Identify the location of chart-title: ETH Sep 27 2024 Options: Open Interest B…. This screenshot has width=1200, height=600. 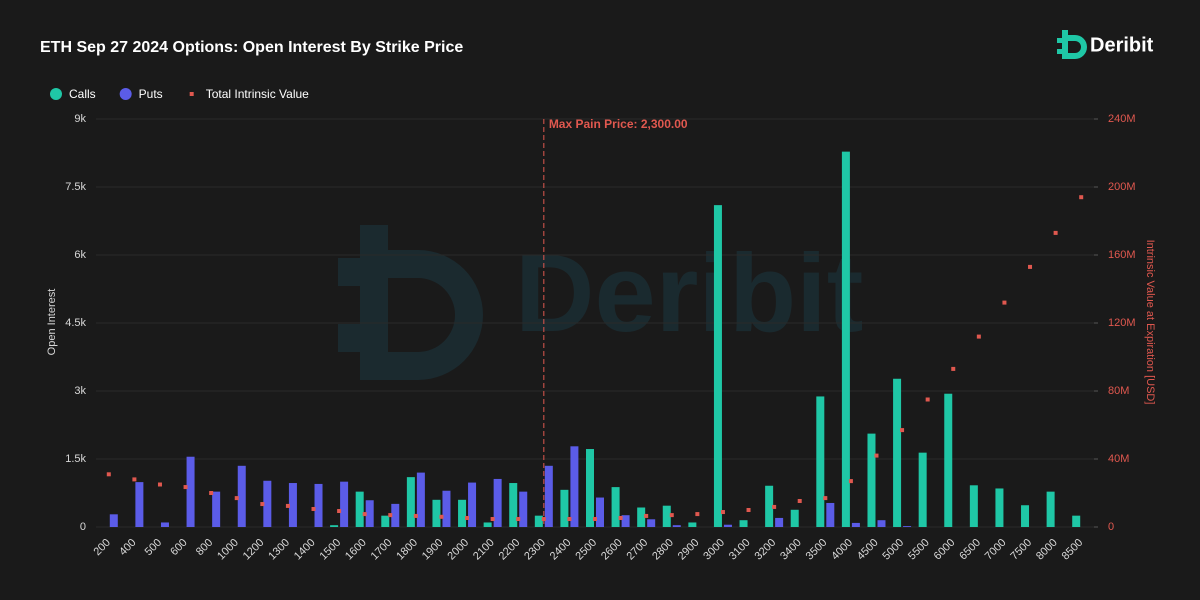
(251, 47).